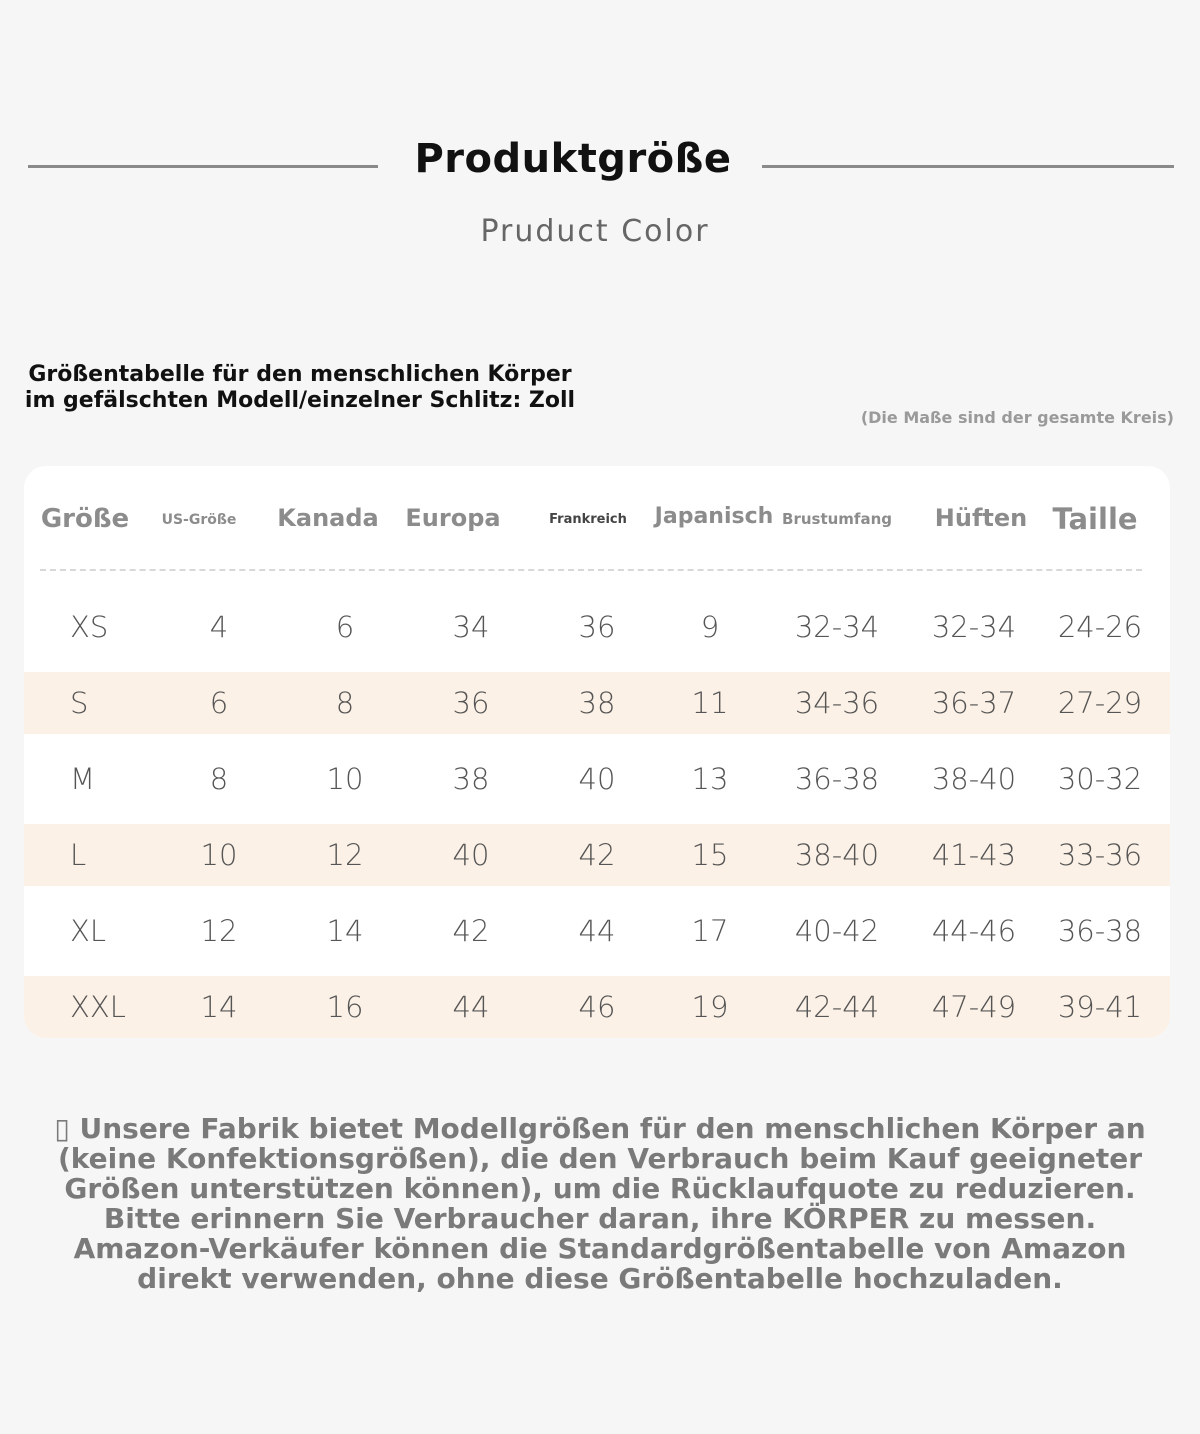 The height and width of the screenshot is (1434, 1200). Describe the element at coordinates (837, 519) in the screenshot. I see `header-chest: Brustumfang` at that location.